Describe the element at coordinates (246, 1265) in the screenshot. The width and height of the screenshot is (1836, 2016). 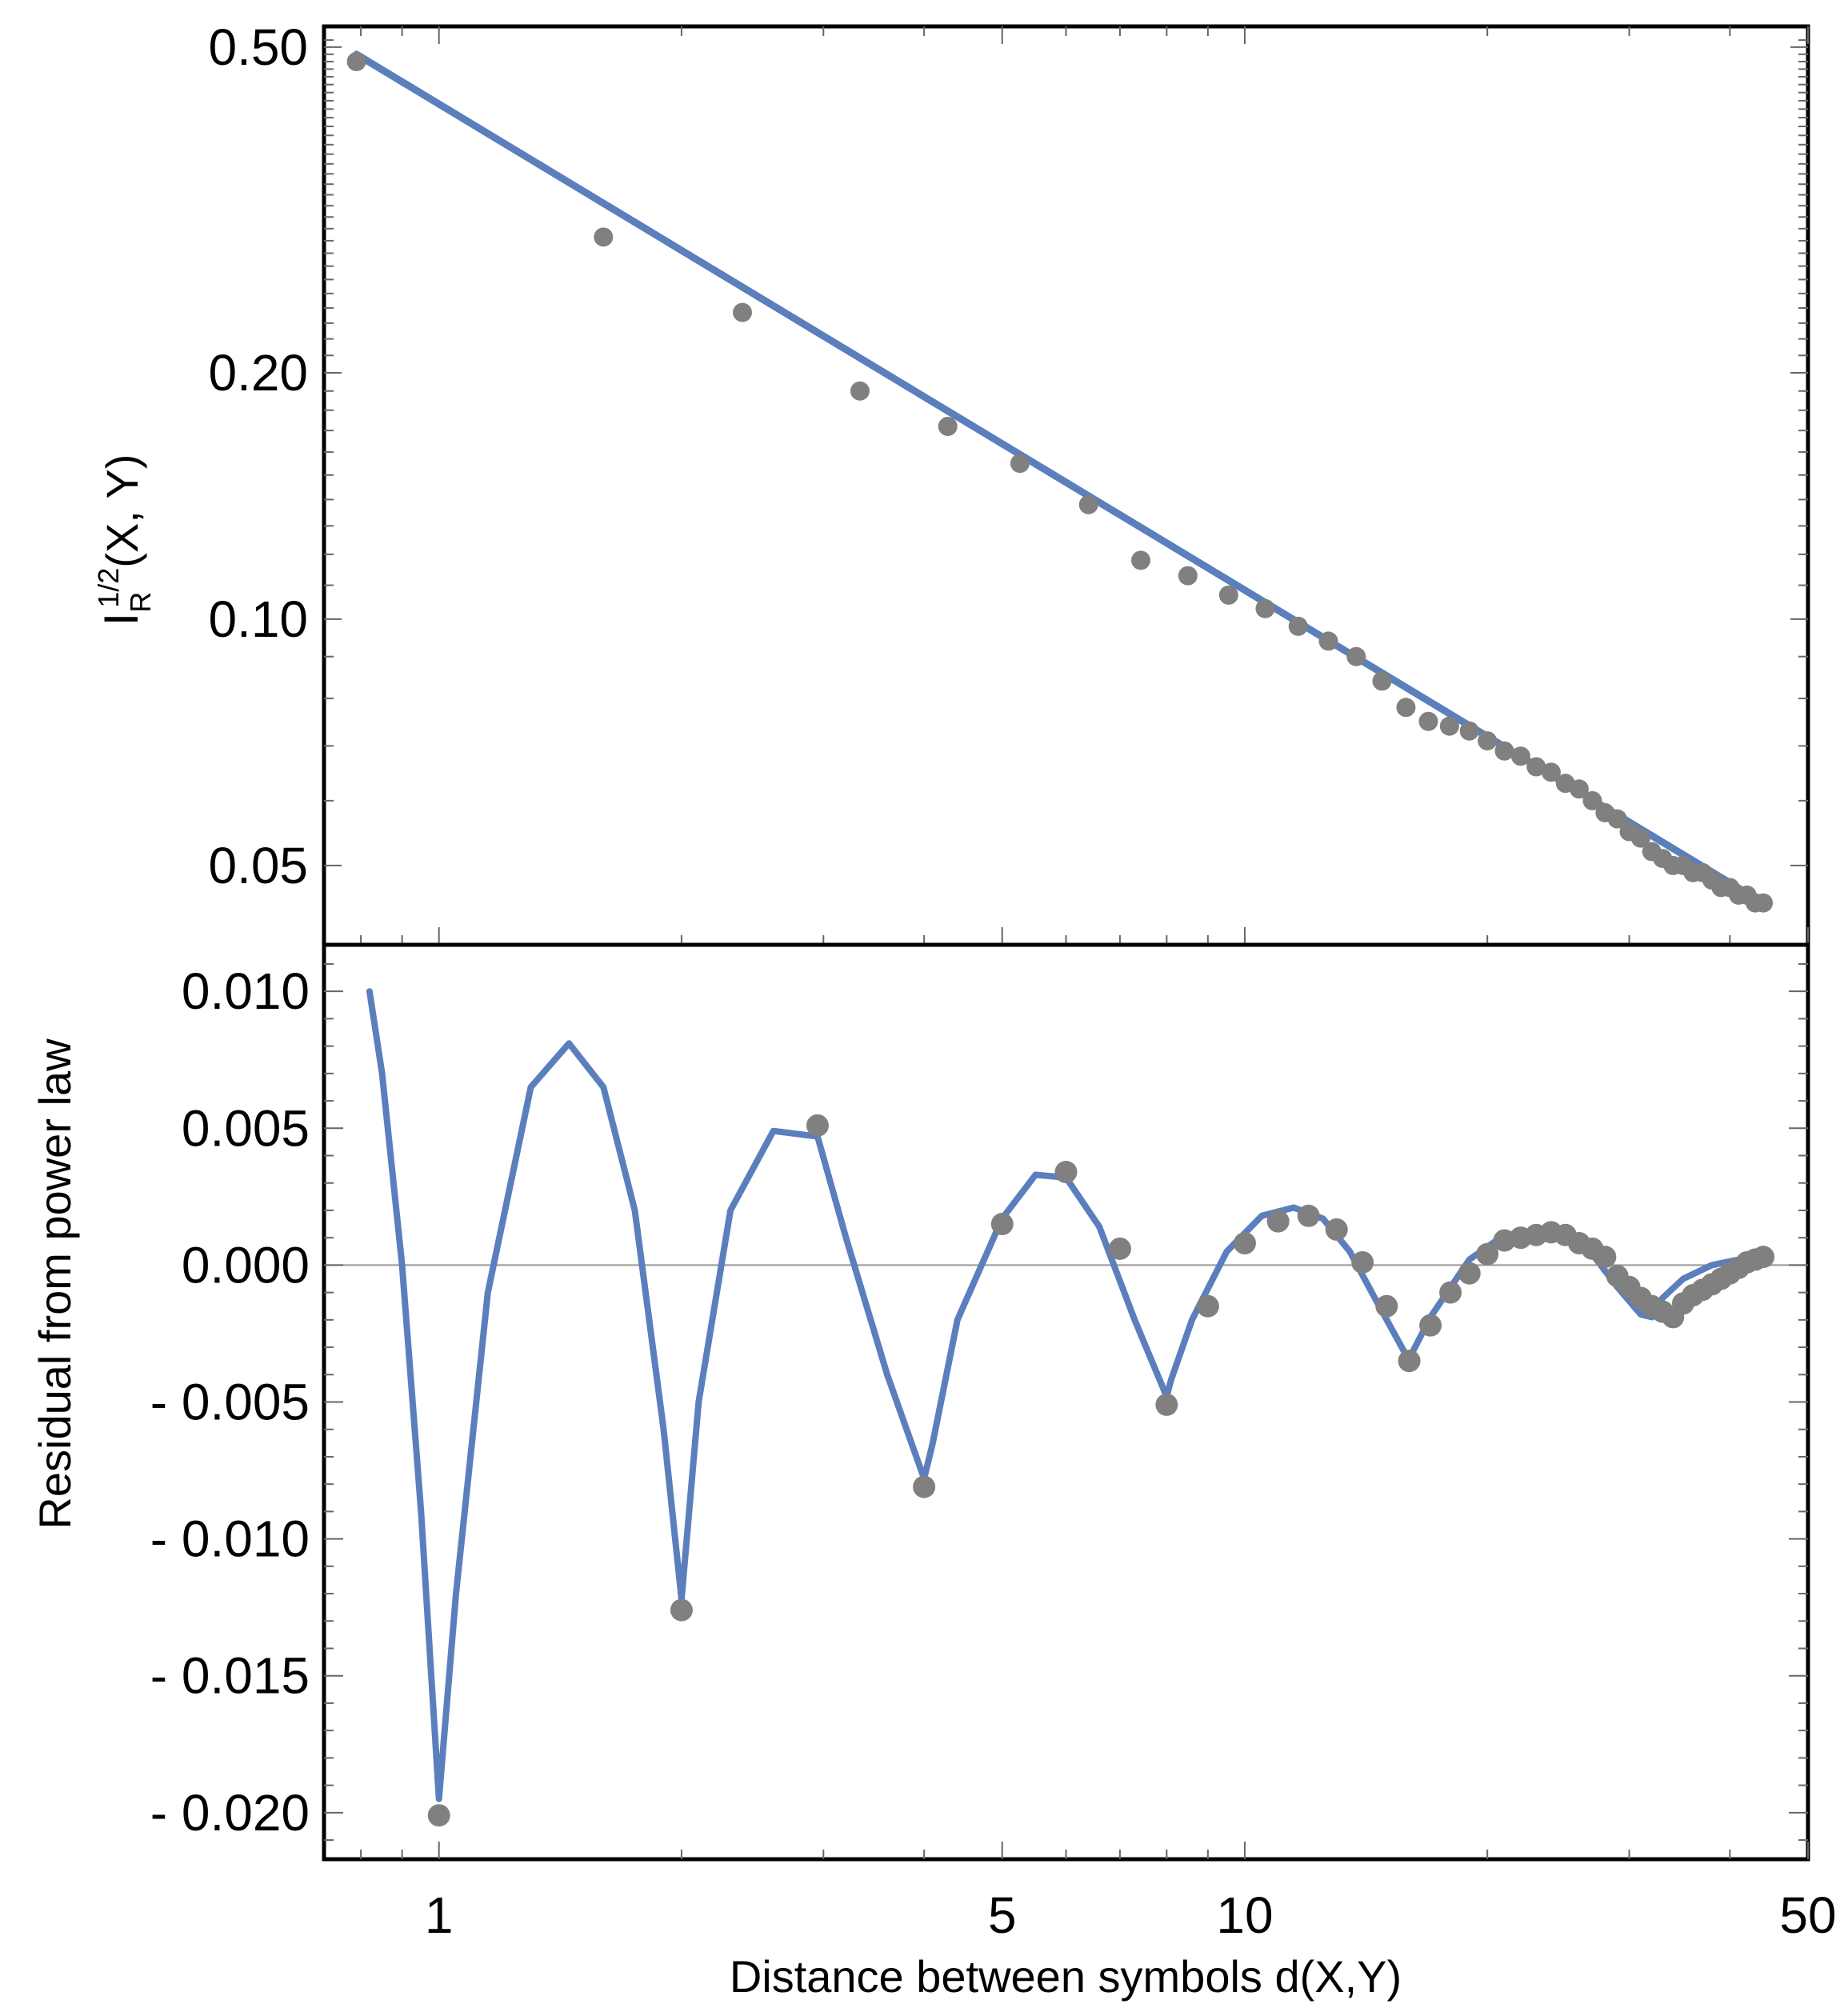
I see `bottom-y-tick-label: 0.000` at that location.